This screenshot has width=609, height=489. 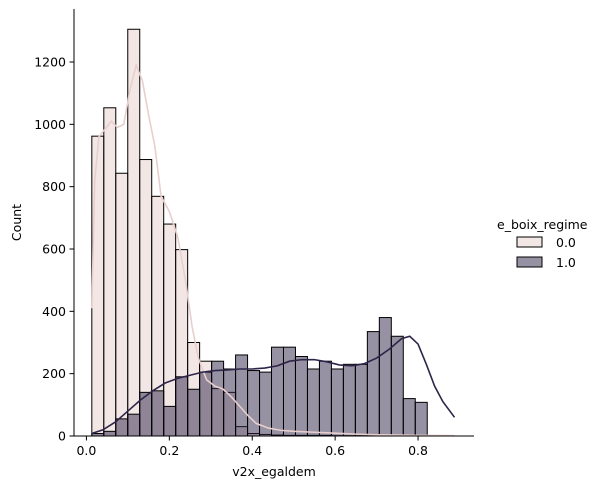 I want to click on y-tick-label: 600, so click(x=54, y=248).